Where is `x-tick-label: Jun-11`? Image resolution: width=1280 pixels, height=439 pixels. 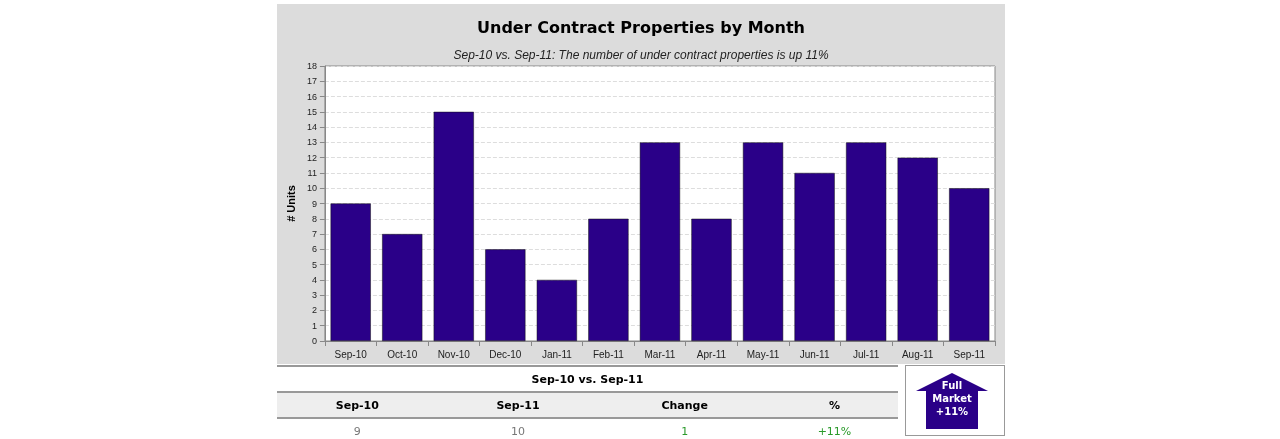
x-tick-label: Jun-11 is located at coordinates (814, 354).